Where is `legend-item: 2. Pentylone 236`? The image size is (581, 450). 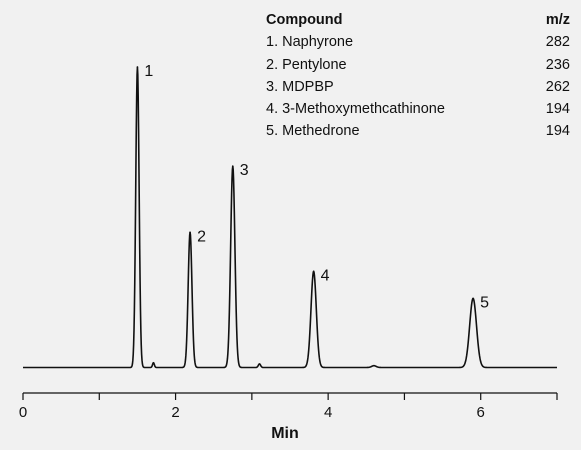
legend-item: 2. Pentylone 236 is located at coordinates (418, 65).